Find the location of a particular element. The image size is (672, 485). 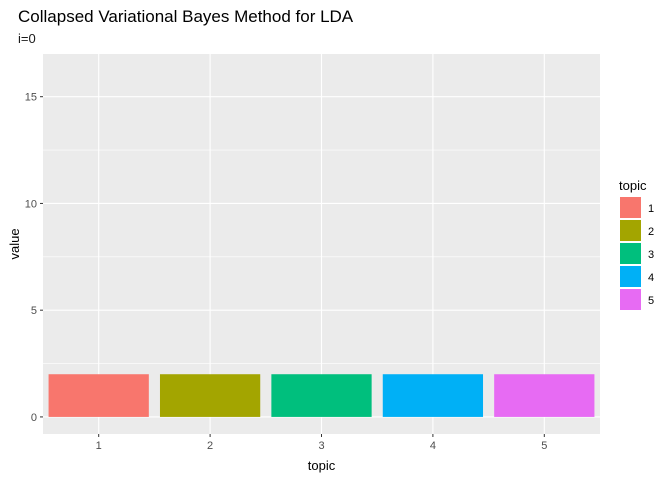

x-tick-label: 3 is located at coordinates (321, 446).